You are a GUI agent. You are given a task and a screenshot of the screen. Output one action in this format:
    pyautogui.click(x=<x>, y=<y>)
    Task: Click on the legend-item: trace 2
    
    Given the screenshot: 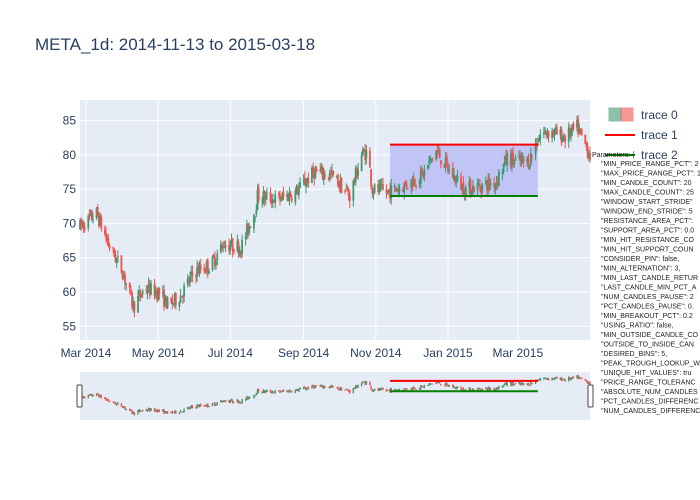 What is the action you would take?
    pyautogui.click(x=641, y=155)
    